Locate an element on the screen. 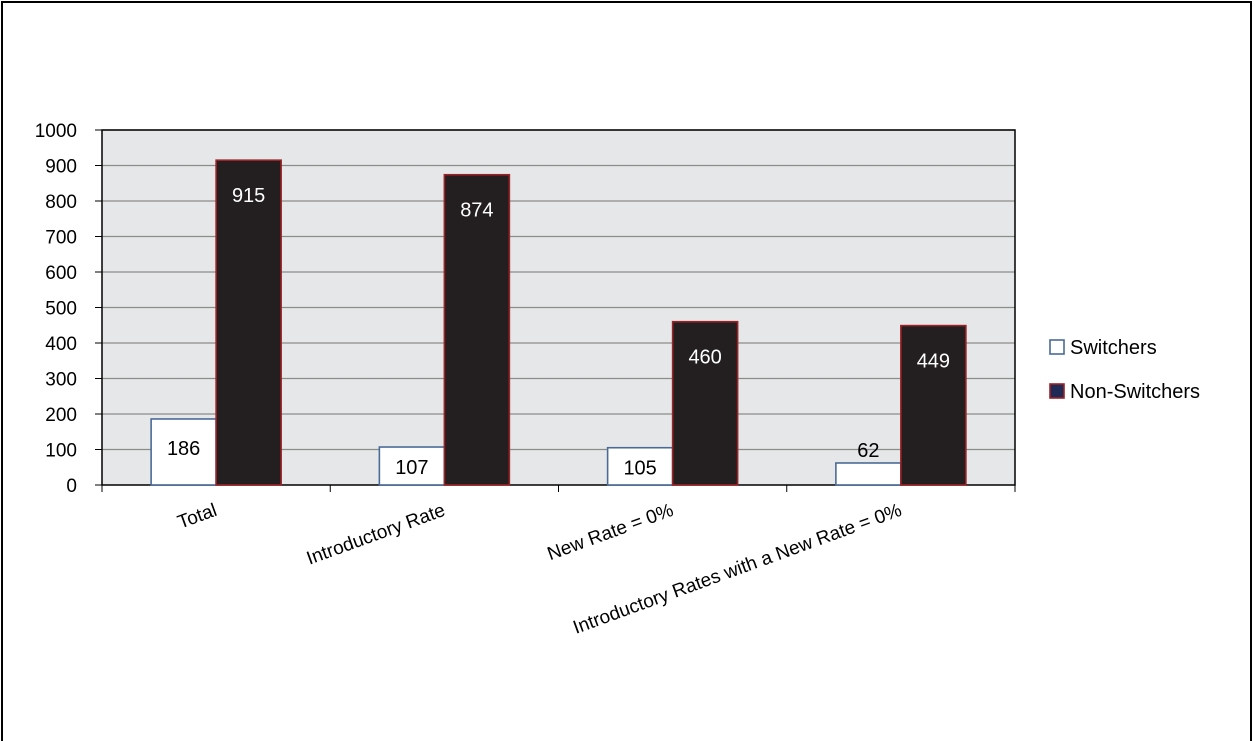 Image resolution: width=1255 pixels, height=741 pixels. y-tick-label: 700 is located at coordinates (61, 238).